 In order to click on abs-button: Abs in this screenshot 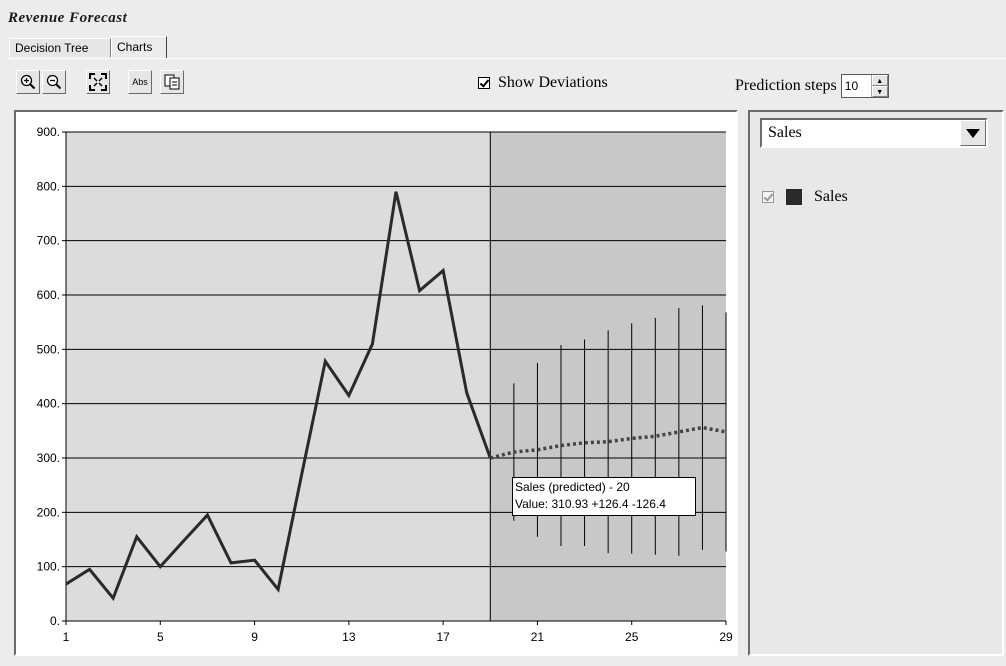, I will do `click(140, 82)`.